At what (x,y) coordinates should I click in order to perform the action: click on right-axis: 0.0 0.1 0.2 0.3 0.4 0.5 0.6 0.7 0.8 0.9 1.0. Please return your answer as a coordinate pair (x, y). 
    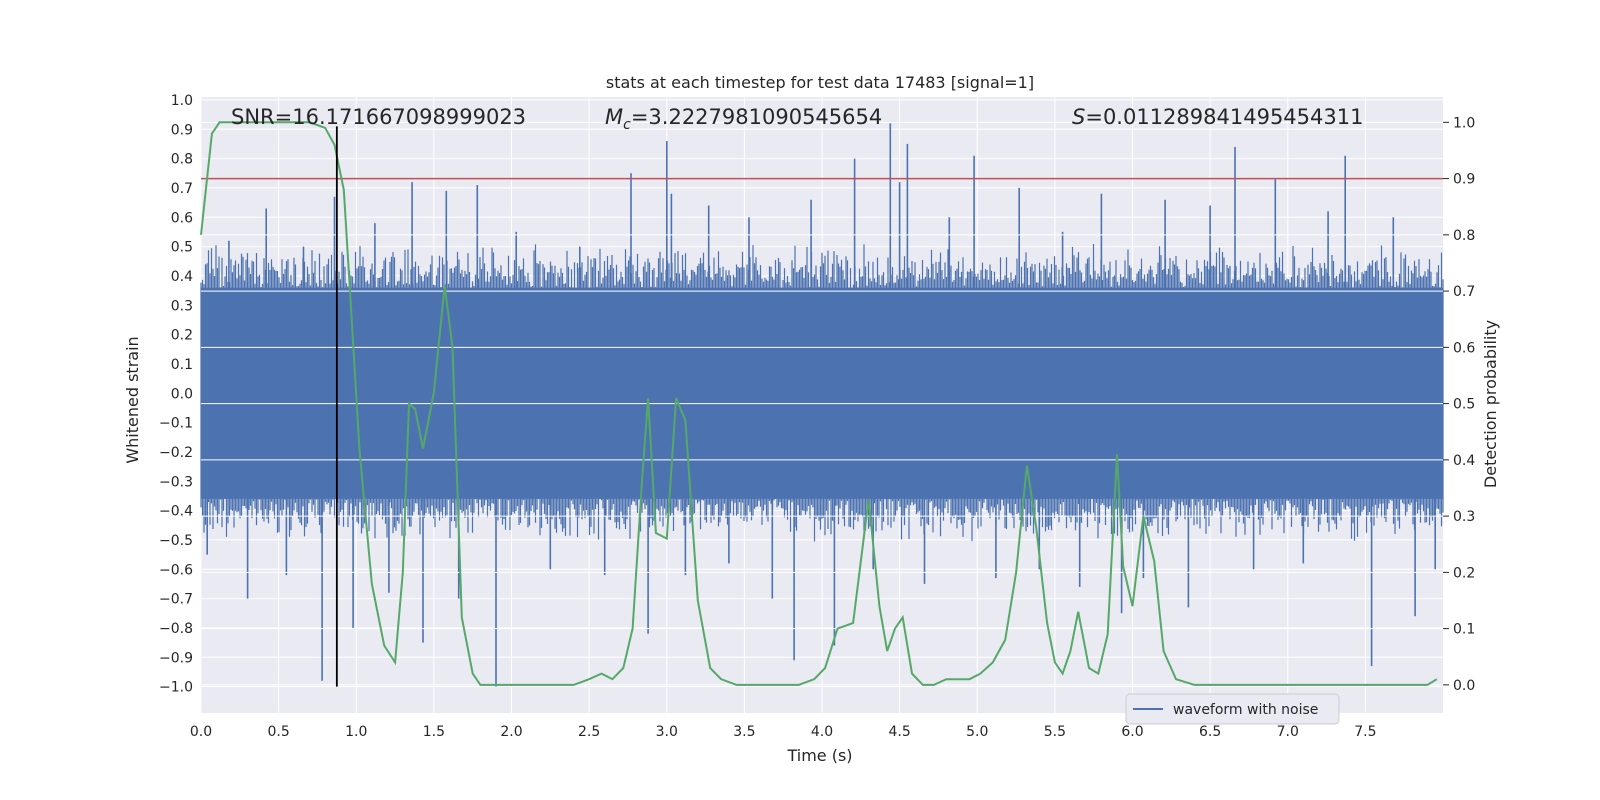
    Looking at the image, I should click on (1459, 404).